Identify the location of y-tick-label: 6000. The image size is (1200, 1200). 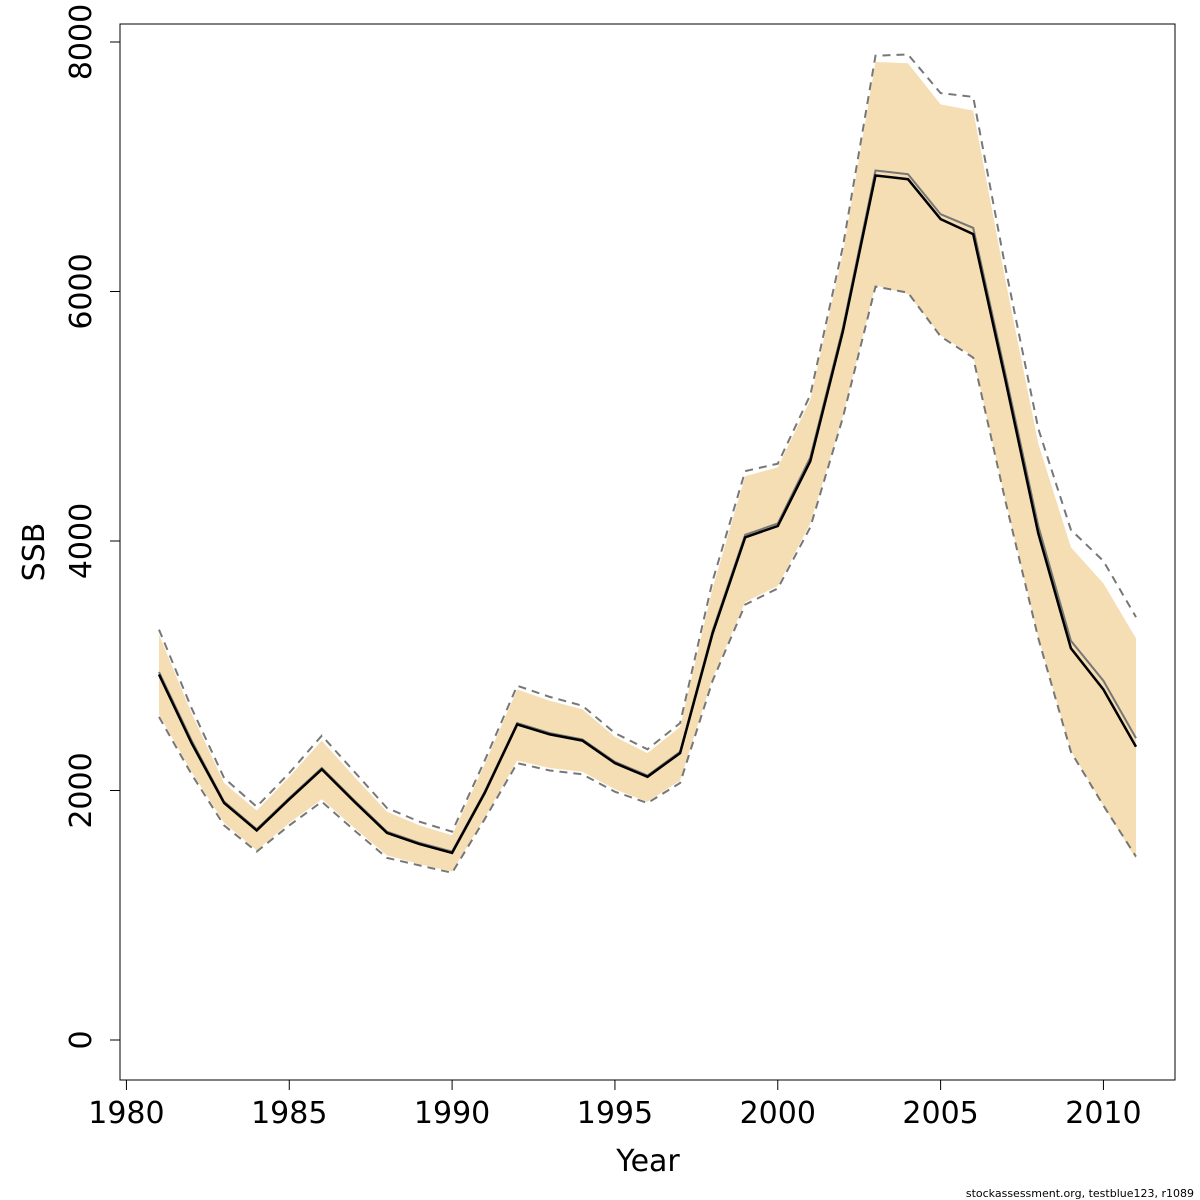
(81, 291).